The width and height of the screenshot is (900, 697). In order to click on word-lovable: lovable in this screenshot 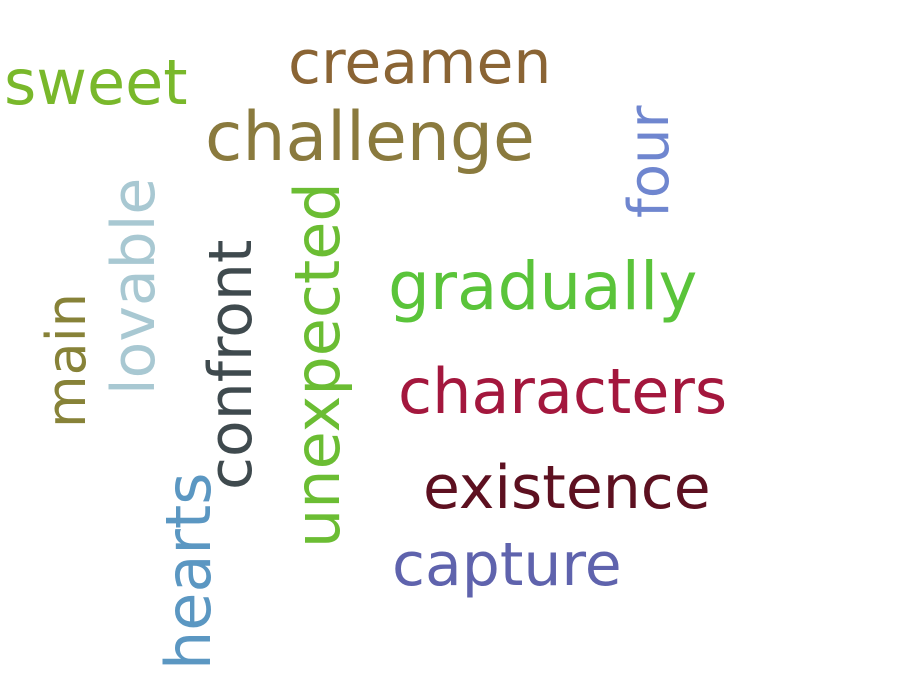, I will do `click(134, 286)`.